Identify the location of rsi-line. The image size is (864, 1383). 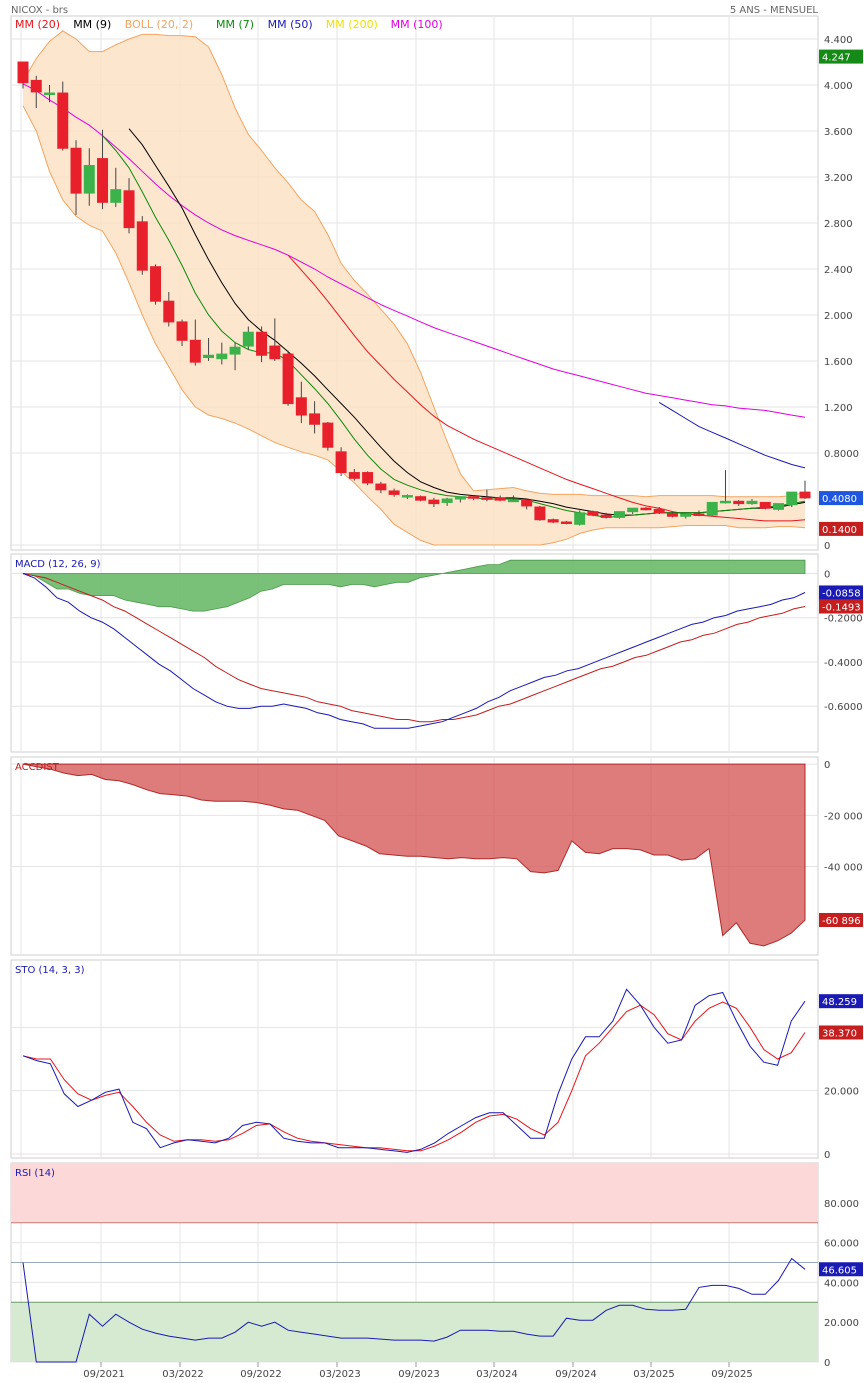
(414, 1310).